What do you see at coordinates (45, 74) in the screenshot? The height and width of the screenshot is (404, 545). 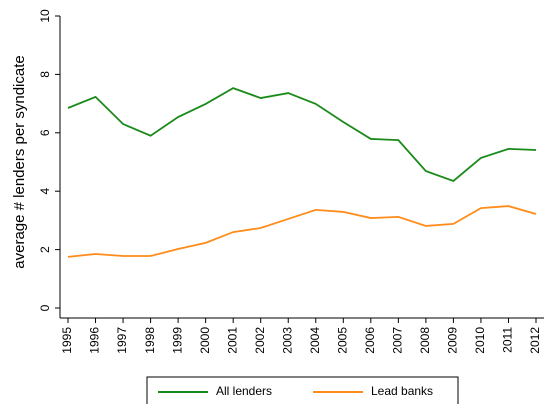 I see `y-tick-label: 8` at bounding box center [45, 74].